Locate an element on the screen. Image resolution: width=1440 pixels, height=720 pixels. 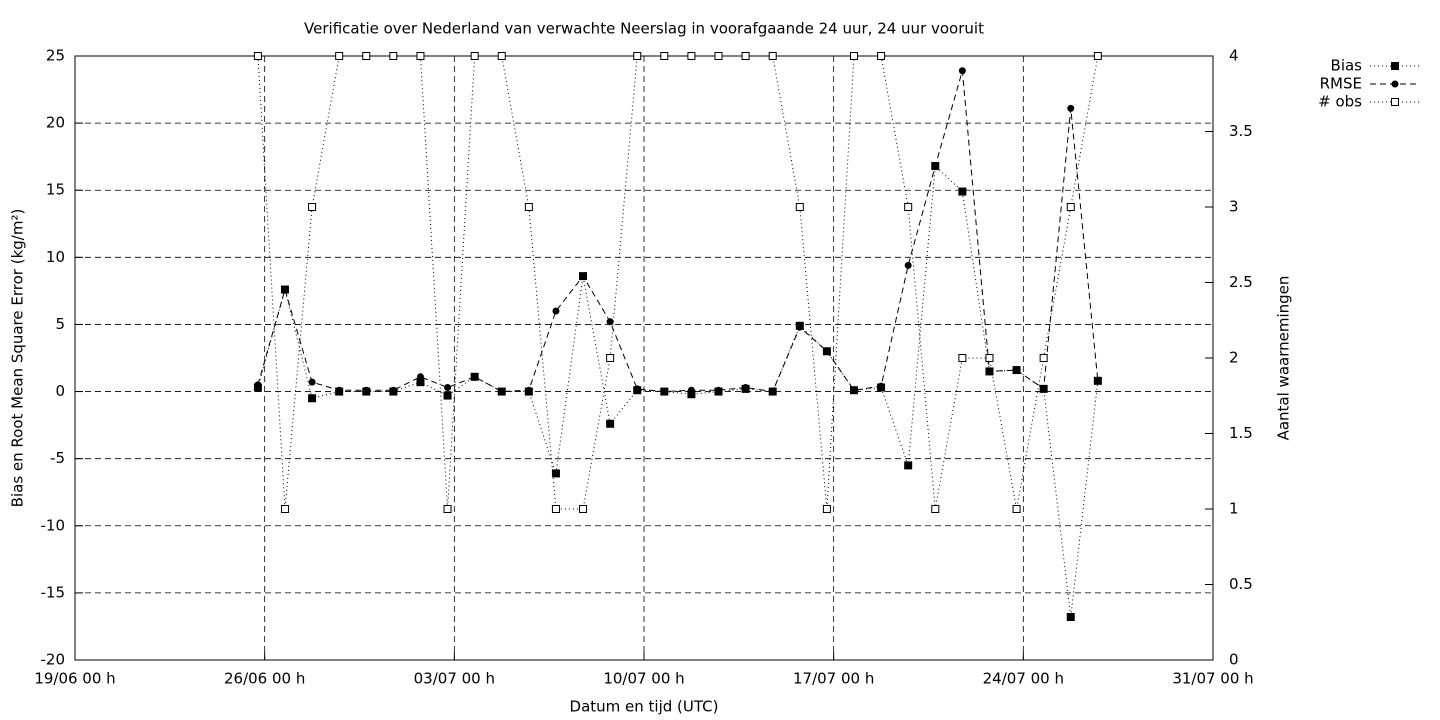
x-tick-label: 17/07 00 h is located at coordinates (833, 679).